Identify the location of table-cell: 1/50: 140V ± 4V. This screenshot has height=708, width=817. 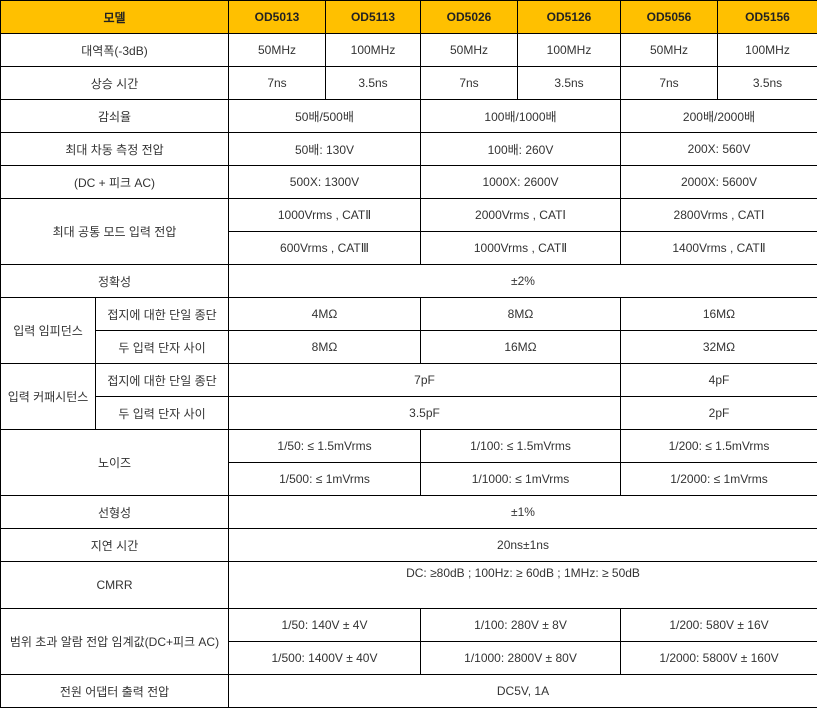
(325, 625).